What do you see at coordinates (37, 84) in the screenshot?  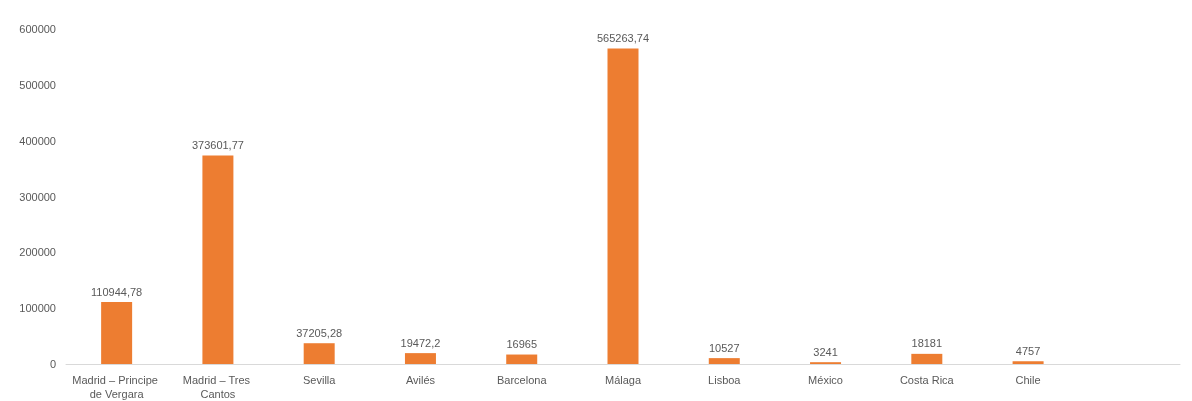 I see `y-tick-label: 500000` at bounding box center [37, 84].